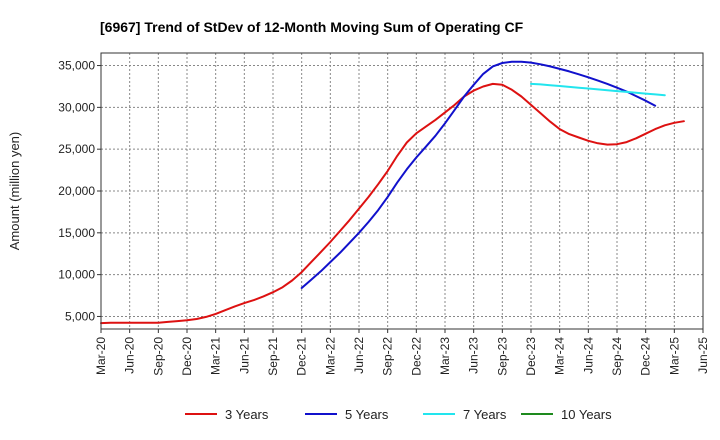  What do you see at coordinates (598, 89) in the screenshot?
I see `series-line-7-years` at bounding box center [598, 89].